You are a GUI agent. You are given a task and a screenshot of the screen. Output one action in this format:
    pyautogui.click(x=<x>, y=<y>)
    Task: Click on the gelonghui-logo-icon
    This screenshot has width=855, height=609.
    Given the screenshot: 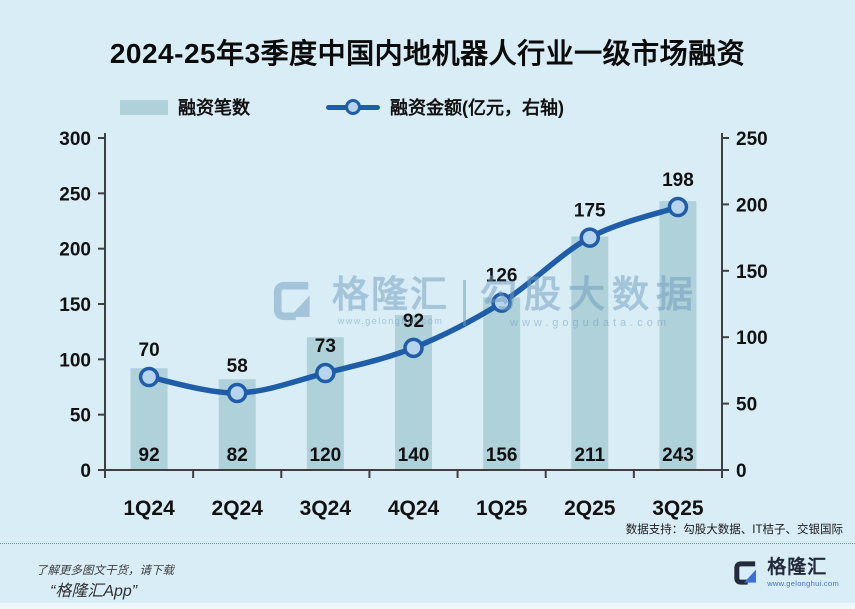 What is the action you would take?
    pyautogui.click(x=745, y=573)
    